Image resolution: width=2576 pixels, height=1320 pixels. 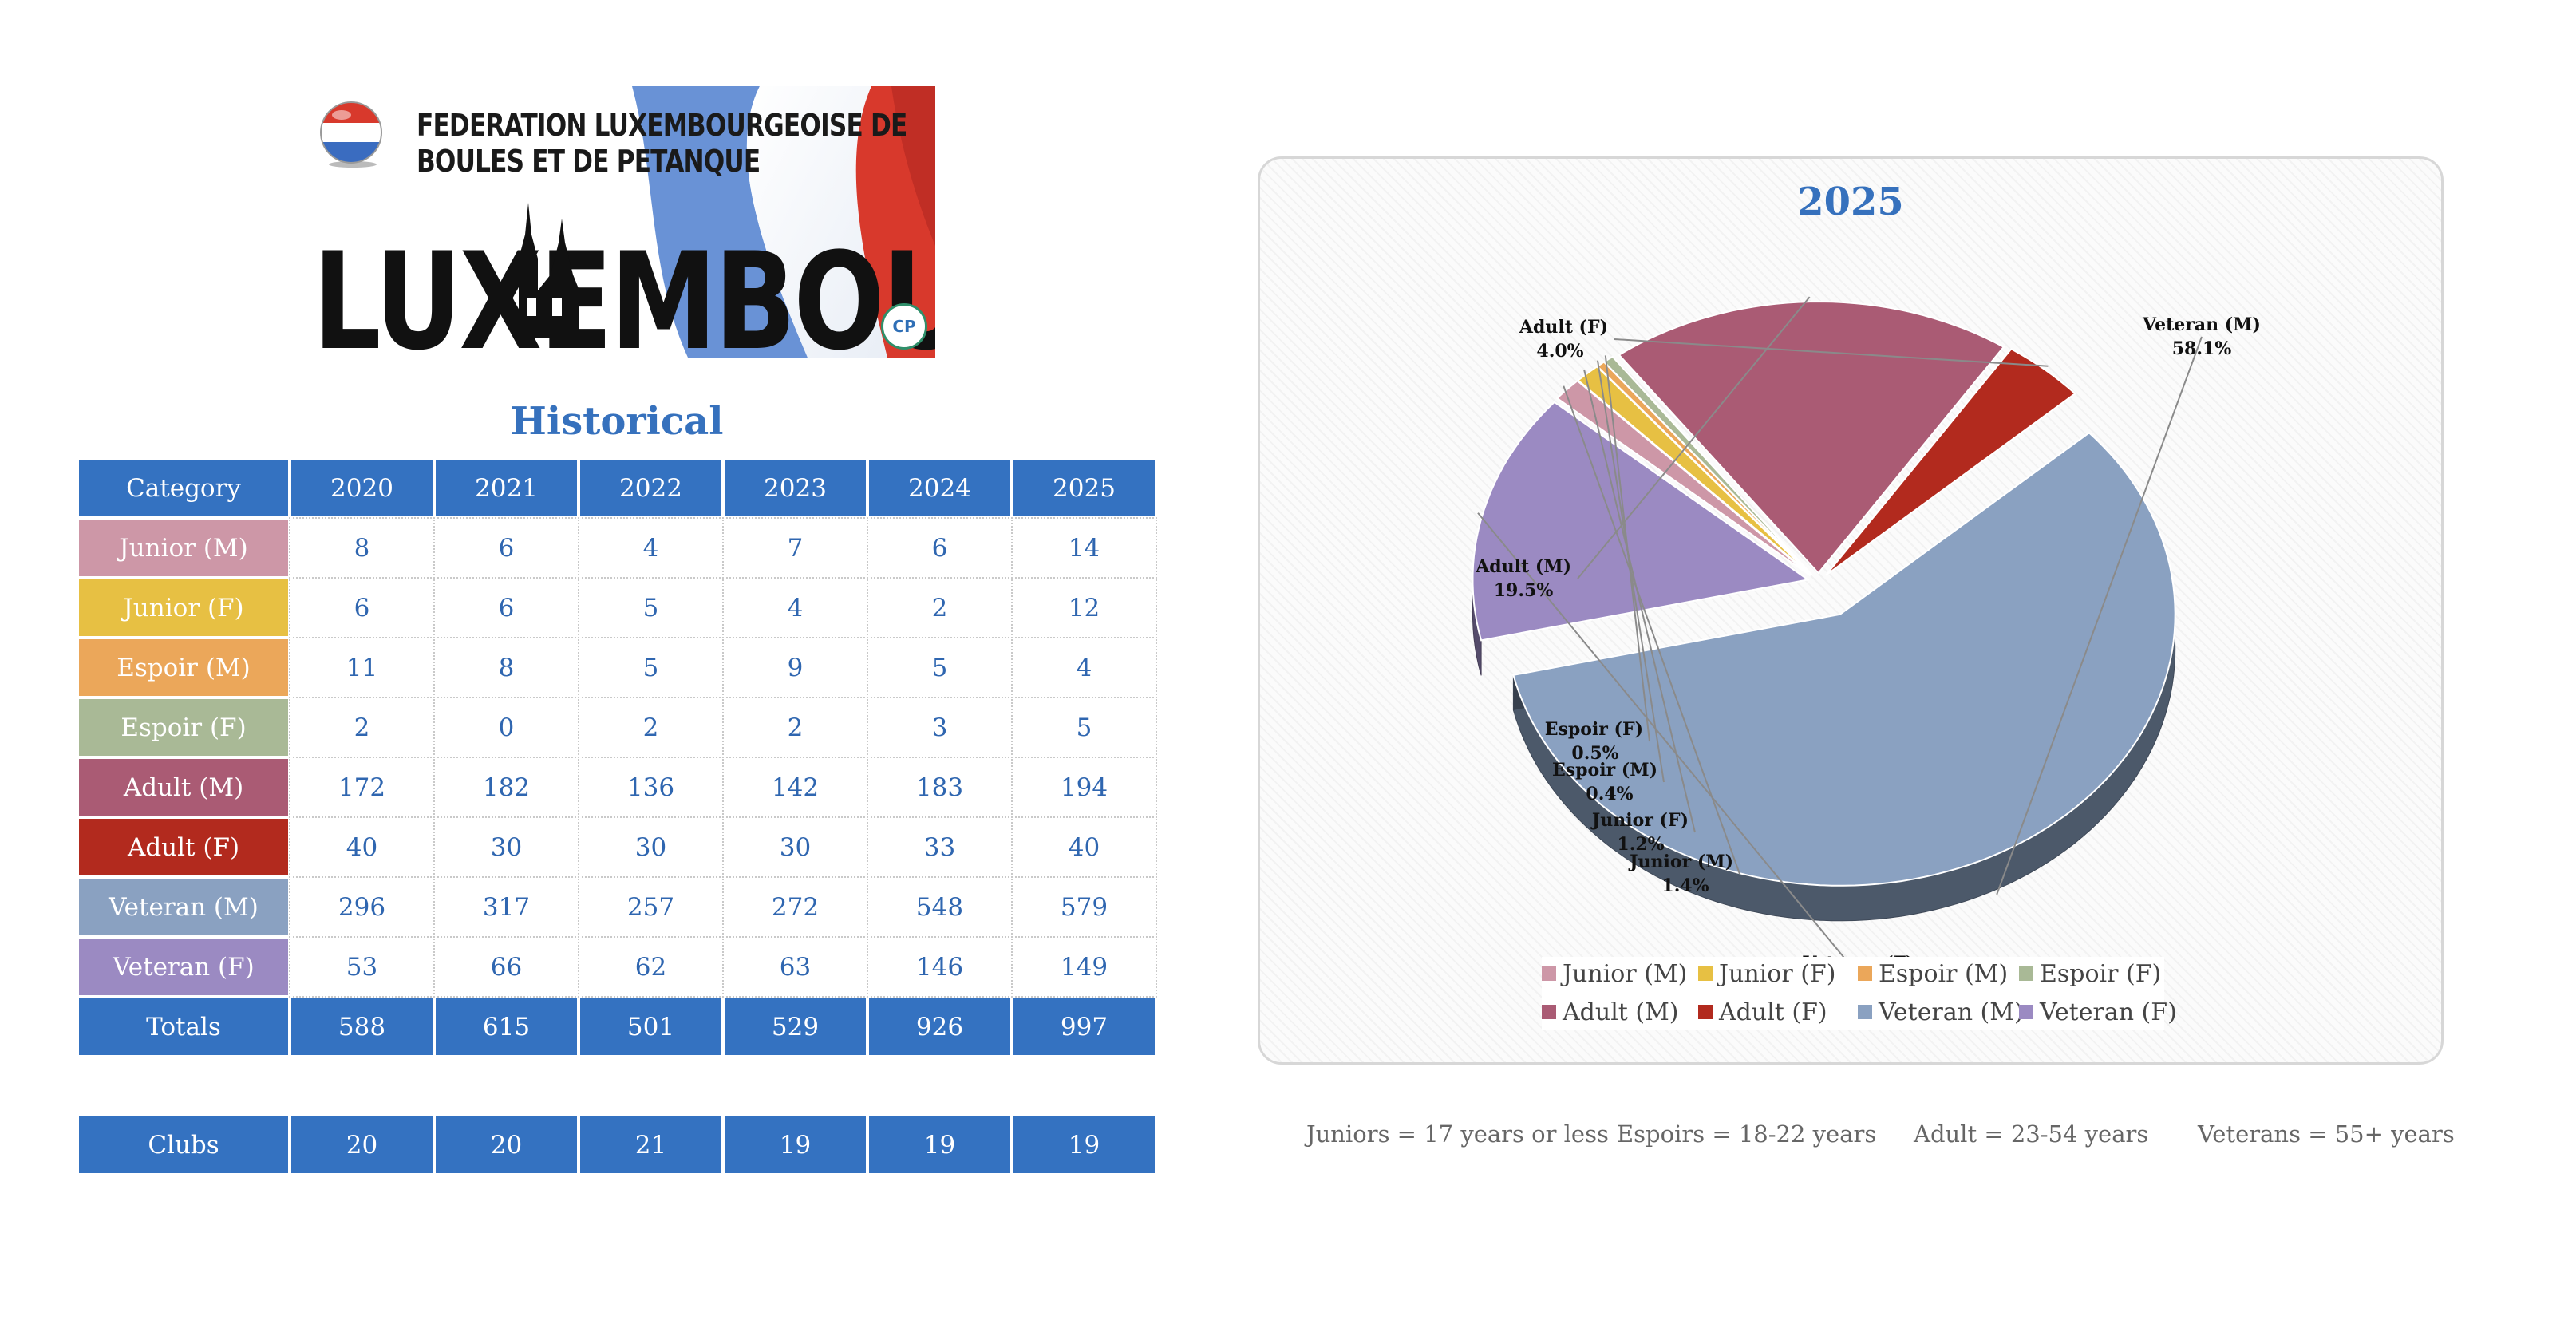 I want to click on legend-label: Veteran (M), so click(x=1951, y=1012).